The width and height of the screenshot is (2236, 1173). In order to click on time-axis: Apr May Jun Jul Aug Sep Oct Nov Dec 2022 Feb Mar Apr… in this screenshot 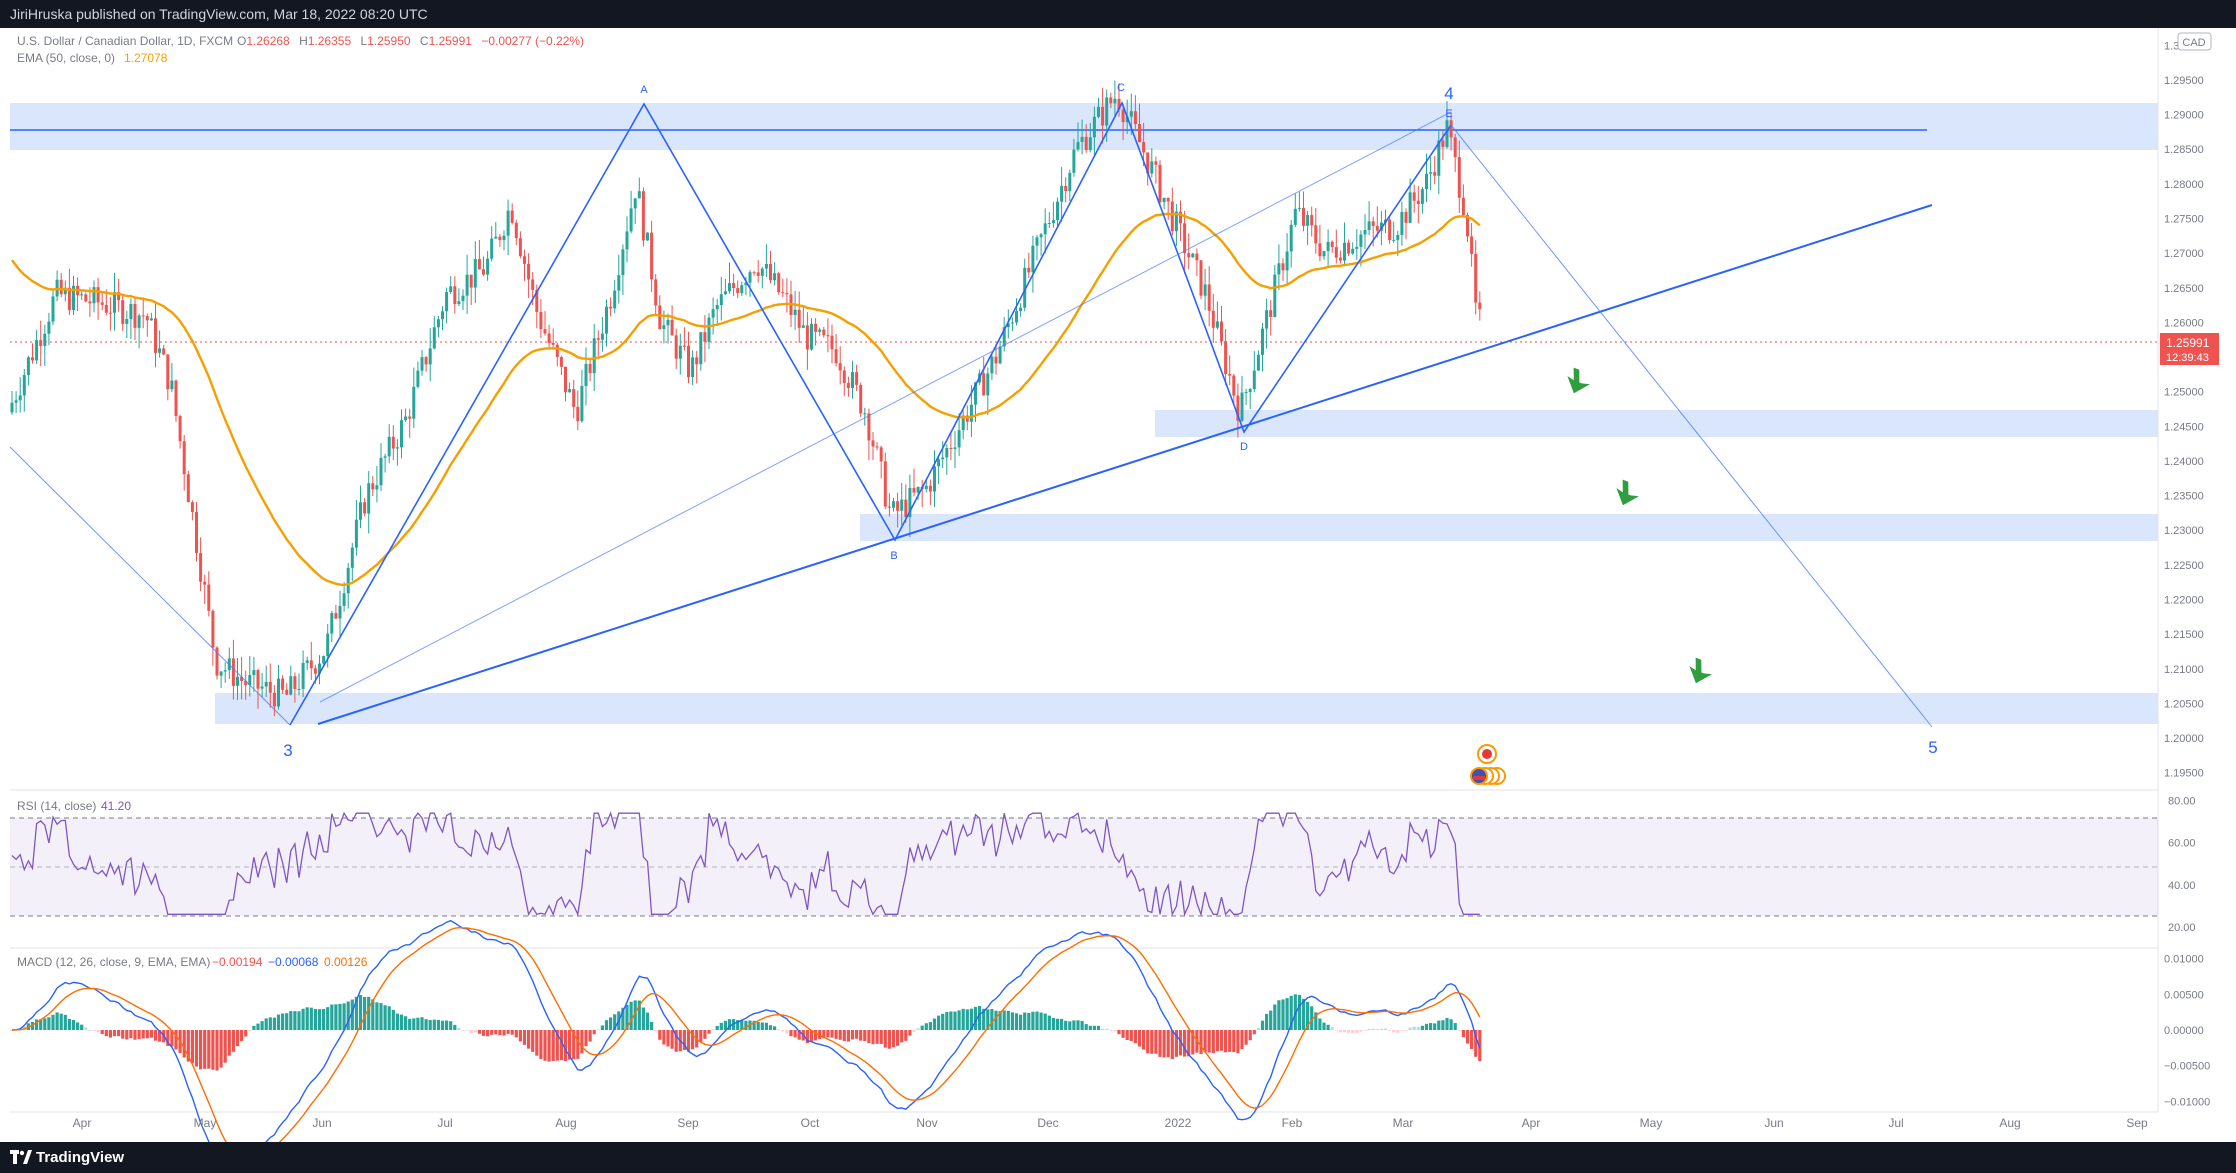, I will do `click(1110, 1123)`.